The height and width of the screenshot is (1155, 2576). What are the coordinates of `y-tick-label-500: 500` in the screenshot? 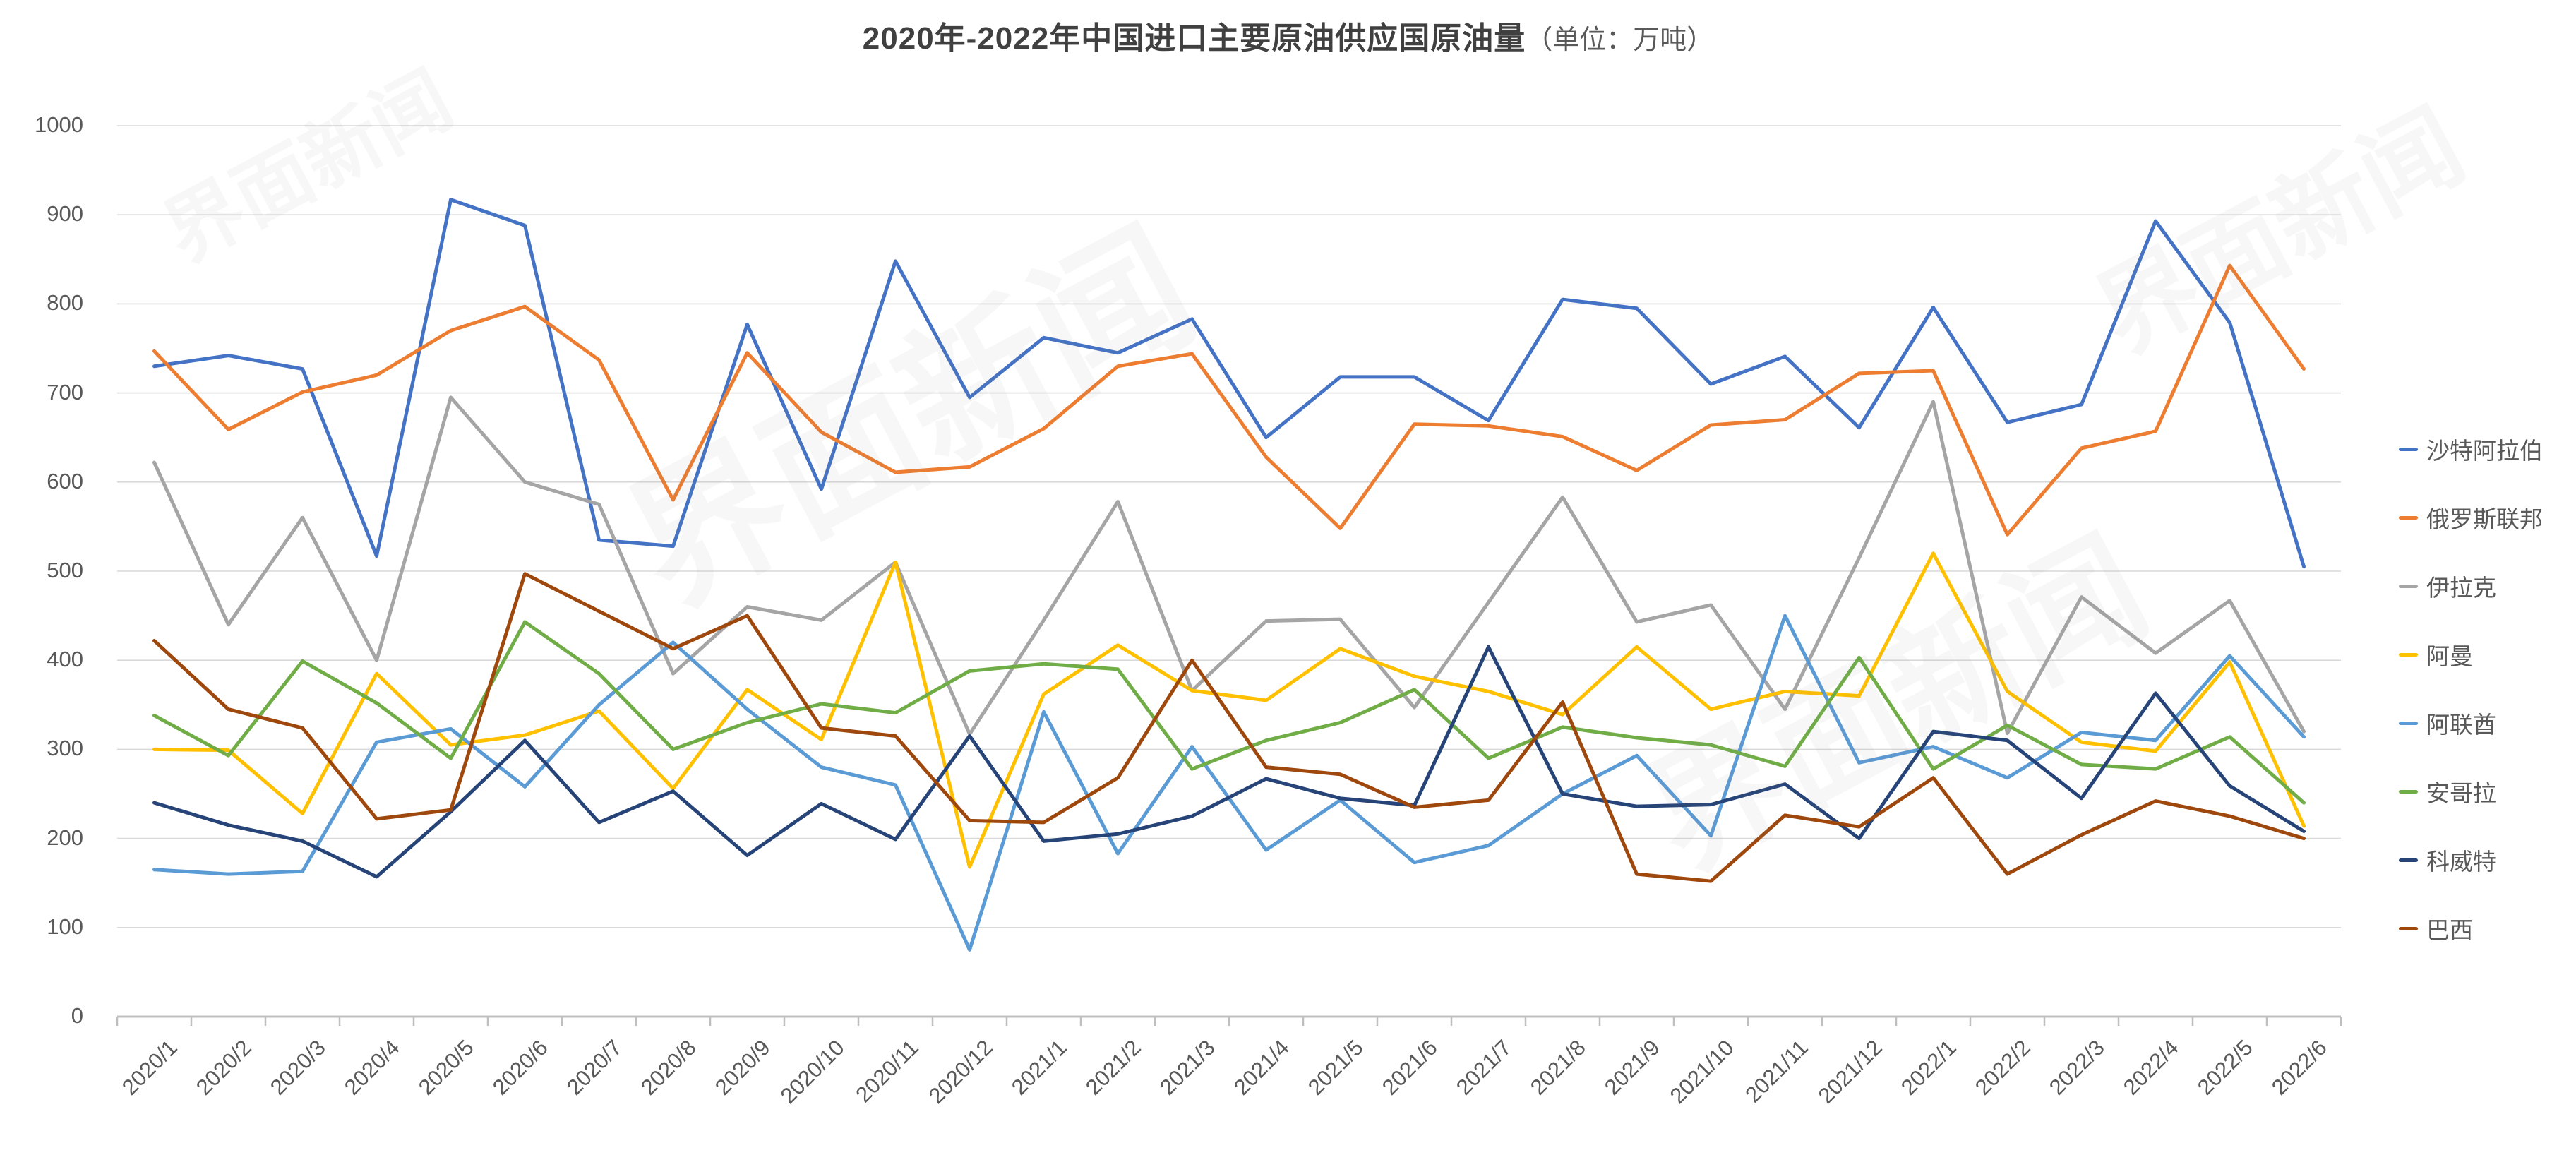 It's located at (65, 570).